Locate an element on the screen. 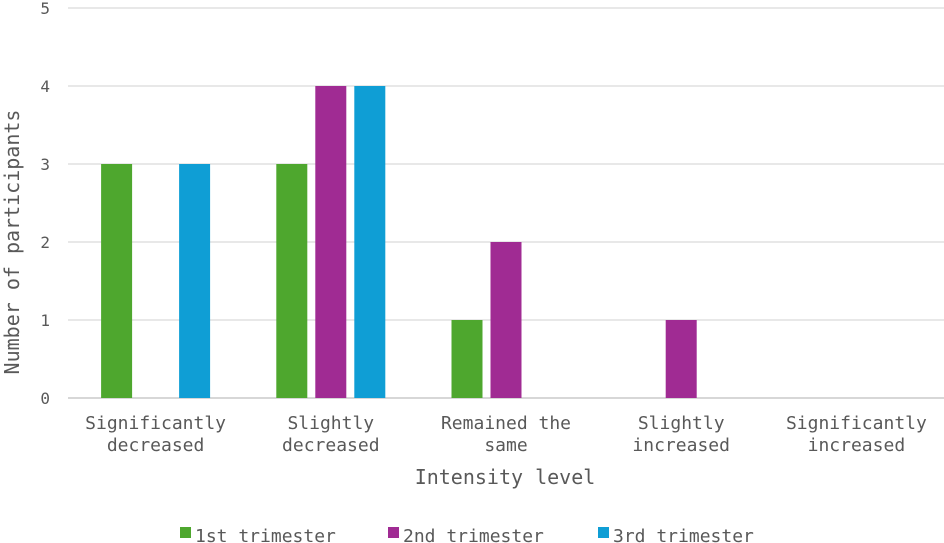  legend: 1st trimester 2nd trimester 3rd trimester is located at coordinates (467, 534).